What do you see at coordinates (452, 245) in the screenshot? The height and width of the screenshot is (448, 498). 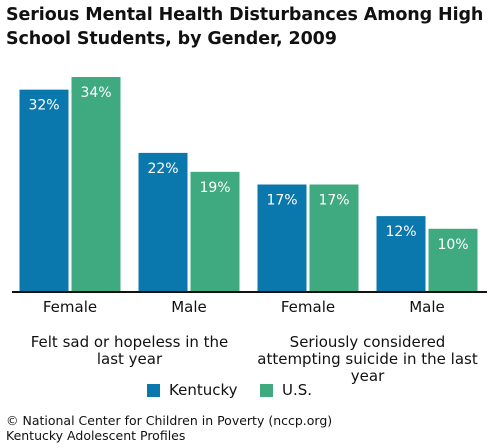 I see `bar-label-u-s-4: 10%` at bounding box center [452, 245].